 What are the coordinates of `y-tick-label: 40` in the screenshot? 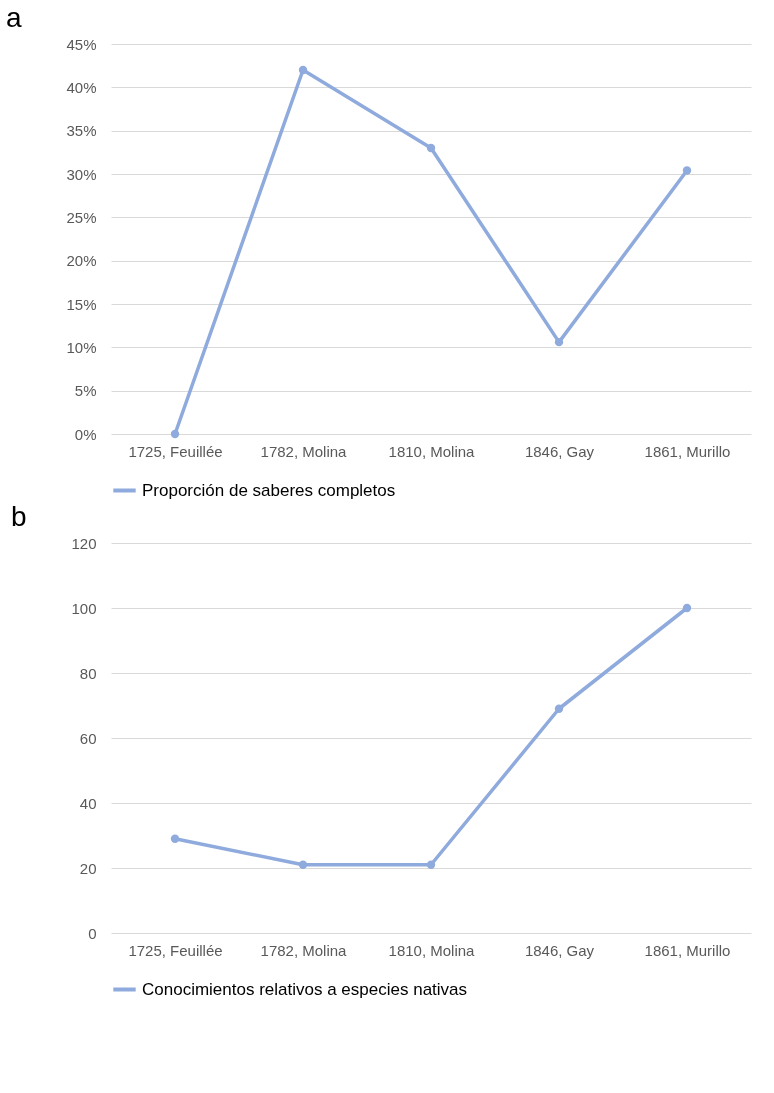 It's located at (88, 803).